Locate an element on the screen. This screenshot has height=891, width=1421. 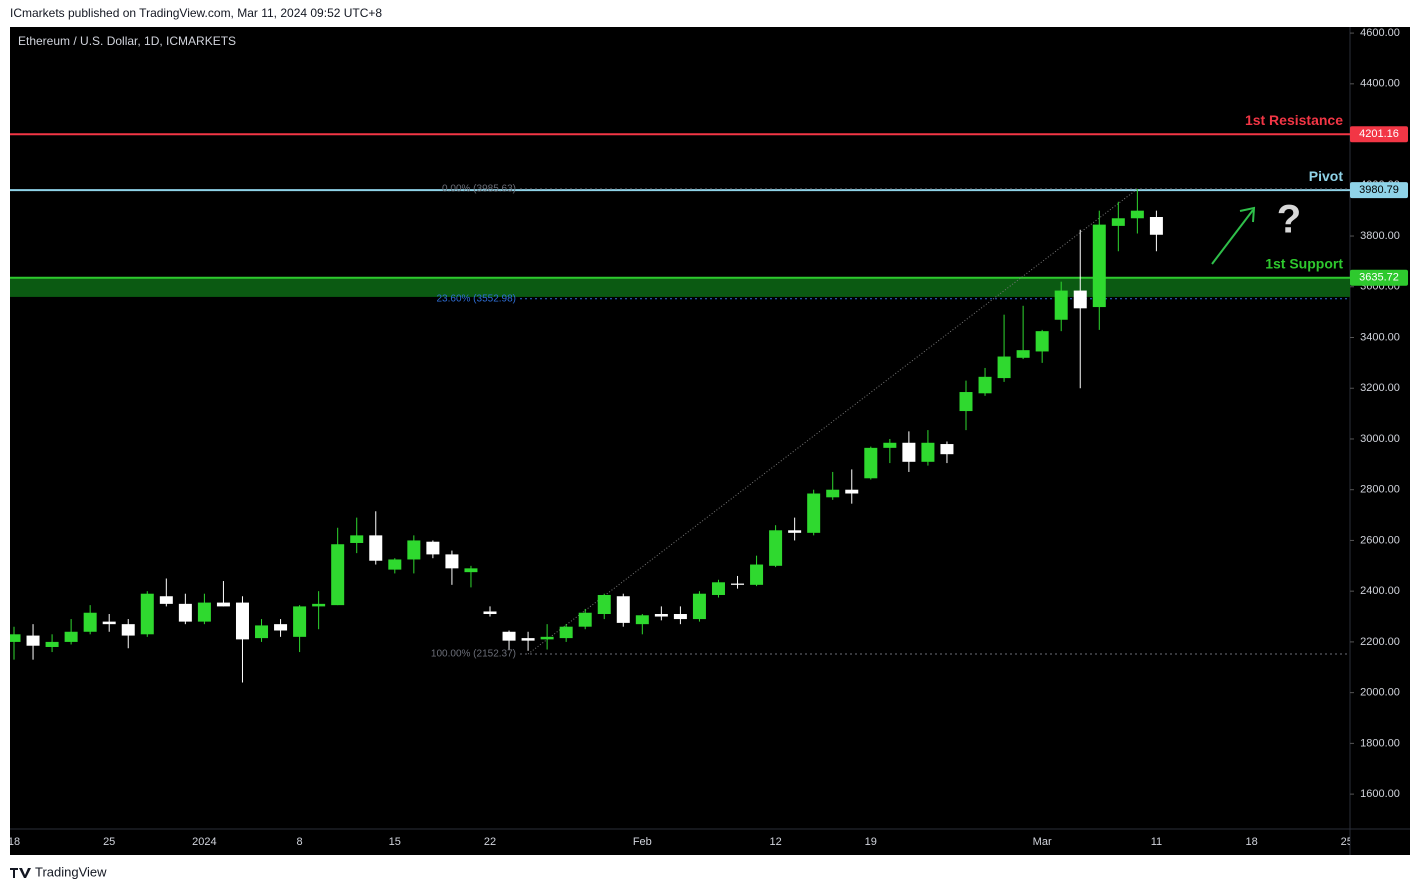
x-tick-label: 15 is located at coordinates (395, 842).